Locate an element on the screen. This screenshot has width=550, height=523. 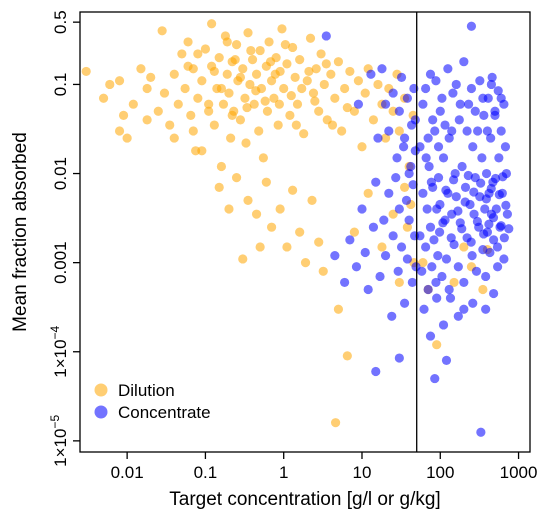
x-axis-title: Target concentration [g/l or g/kg] is located at coordinates (304, 499).